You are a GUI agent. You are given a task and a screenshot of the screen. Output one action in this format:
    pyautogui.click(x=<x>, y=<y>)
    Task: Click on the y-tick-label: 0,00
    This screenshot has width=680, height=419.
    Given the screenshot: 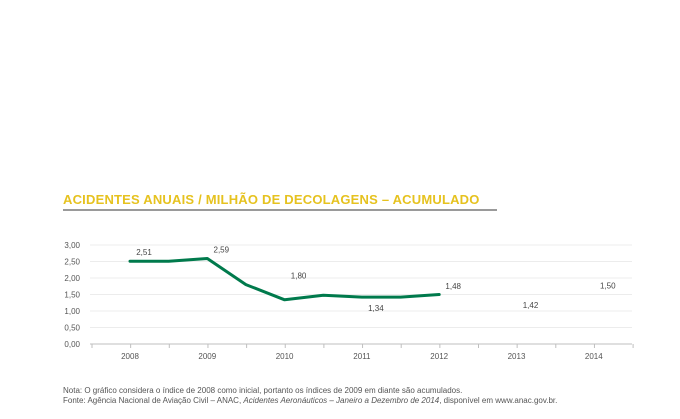 What is the action you would take?
    pyautogui.click(x=72, y=344)
    